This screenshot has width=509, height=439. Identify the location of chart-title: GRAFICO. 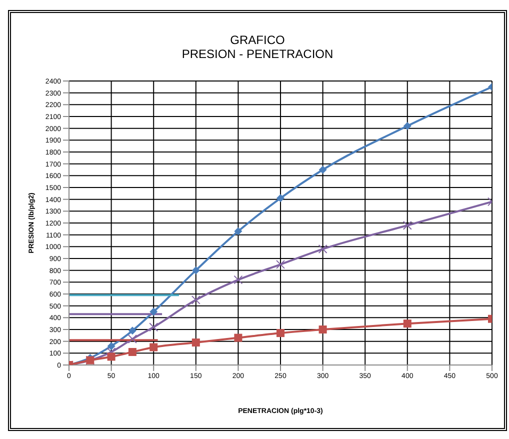
(257, 40).